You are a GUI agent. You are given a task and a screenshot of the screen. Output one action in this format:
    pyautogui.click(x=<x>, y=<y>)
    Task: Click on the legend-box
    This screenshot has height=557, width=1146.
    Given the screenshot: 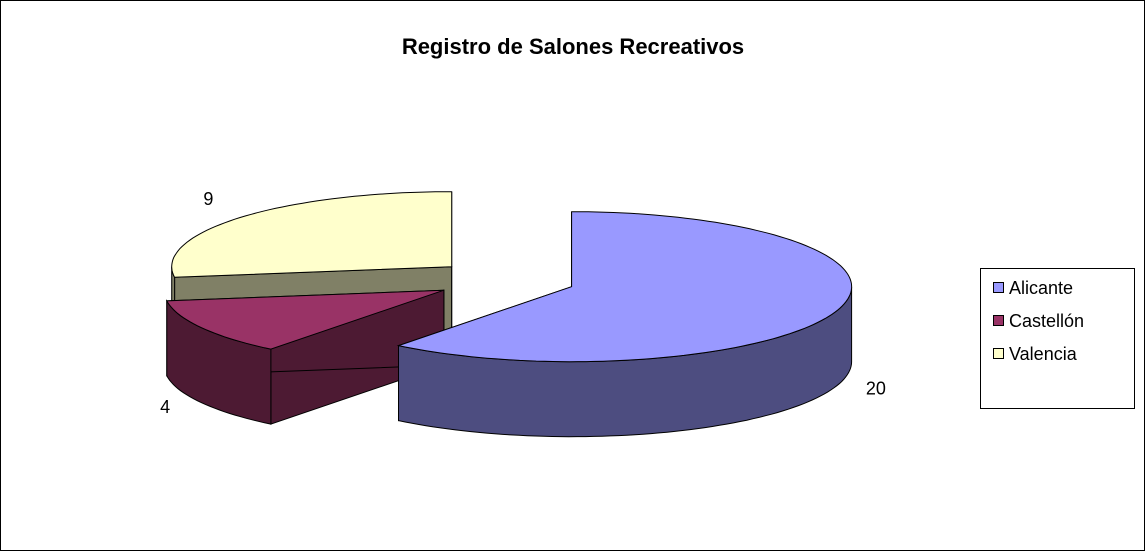 What is the action you would take?
    pyautogui.click(x=1057, y=338)
    